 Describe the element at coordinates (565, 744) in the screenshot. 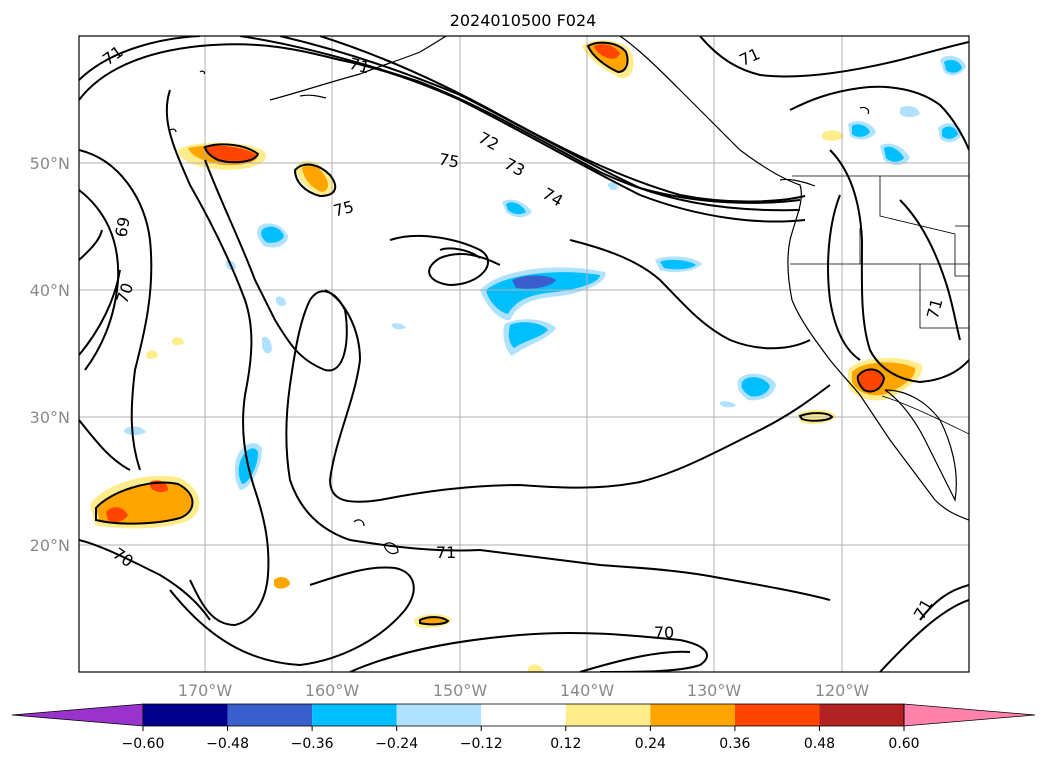

I see `colorbar-tick-label: 0.12` at that location.